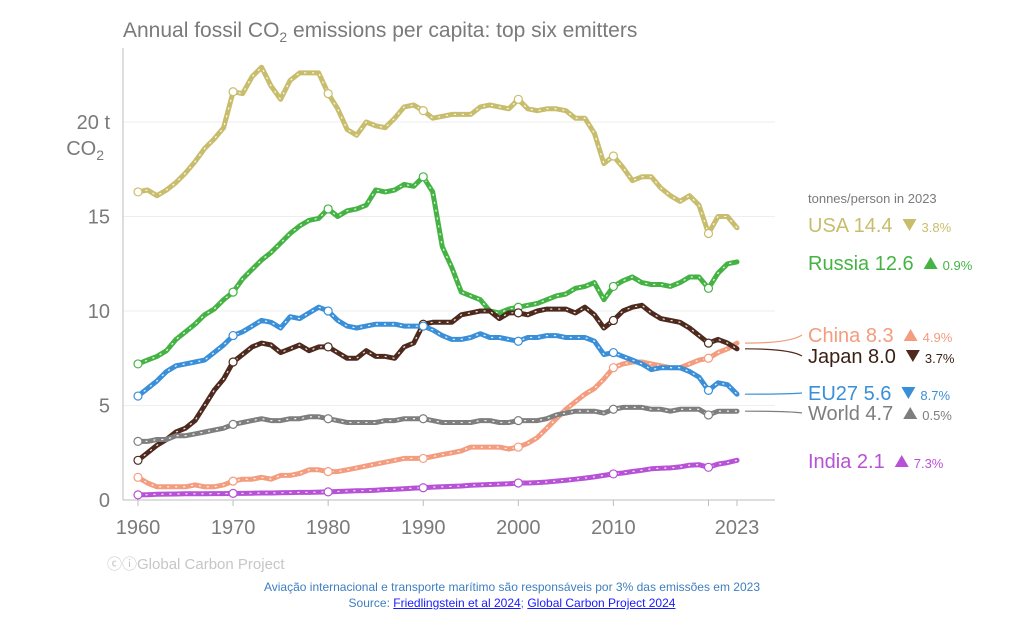 The height and width of the screenshot is (632, 1024). I want to click on y-tick-label: 10, so click(99, 312).